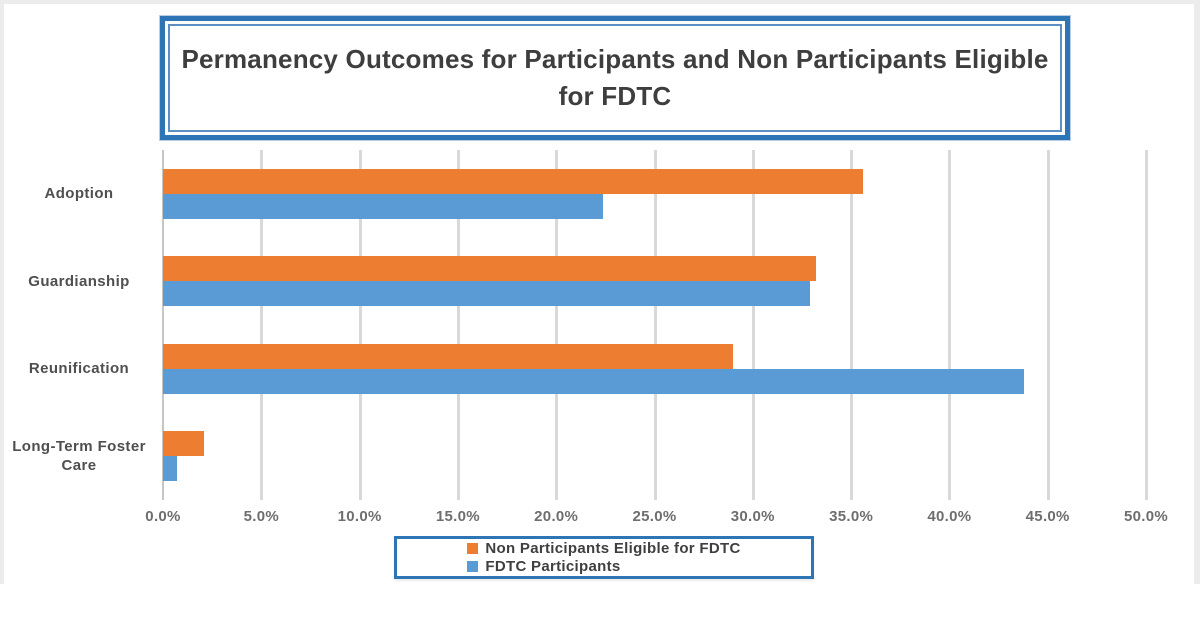 The image size is (1200, 630). Describe the element at coordinates (383, 206) in the screenshot. I see `bar-fdtc-participants-adoption` at that location.